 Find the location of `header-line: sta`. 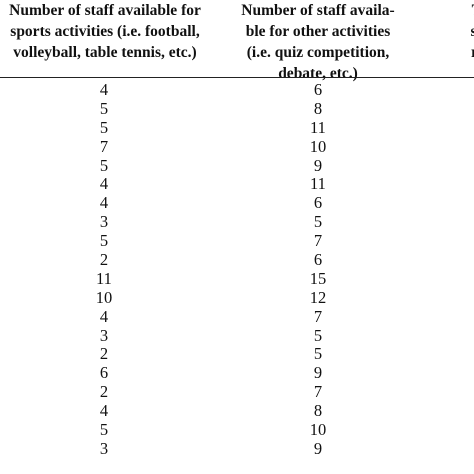

header-line: sta is located at coordinates (472, 31).